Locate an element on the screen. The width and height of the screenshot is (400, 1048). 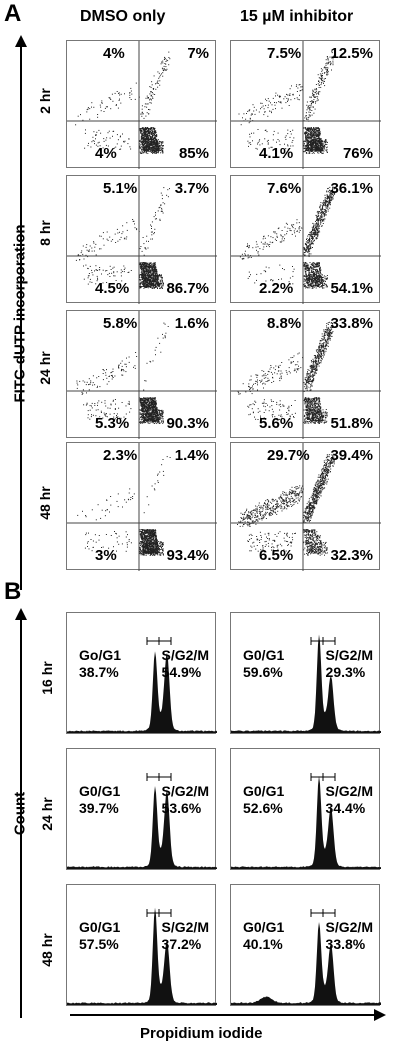
quadrant-label-lower-left: 5.6% is located at coordinates (276, 423).